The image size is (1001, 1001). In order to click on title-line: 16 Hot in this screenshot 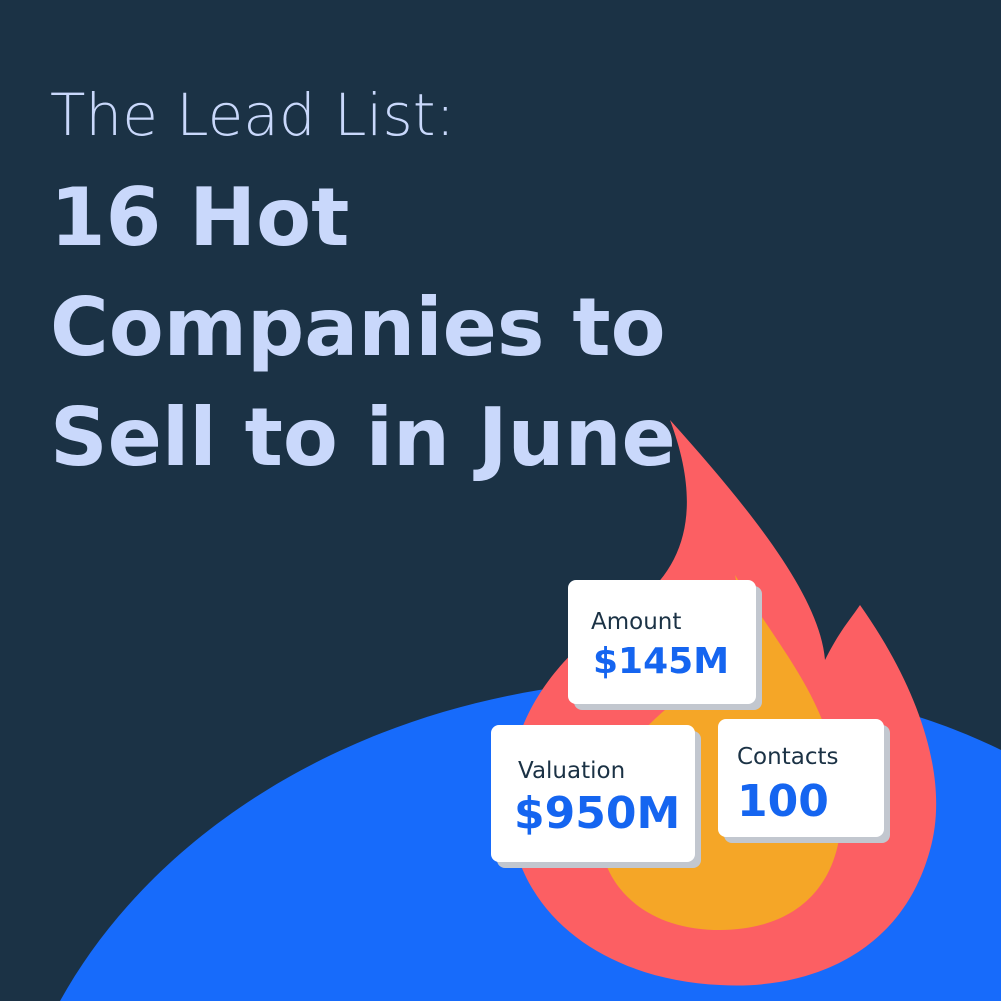, I will do `click(199, 217)`.